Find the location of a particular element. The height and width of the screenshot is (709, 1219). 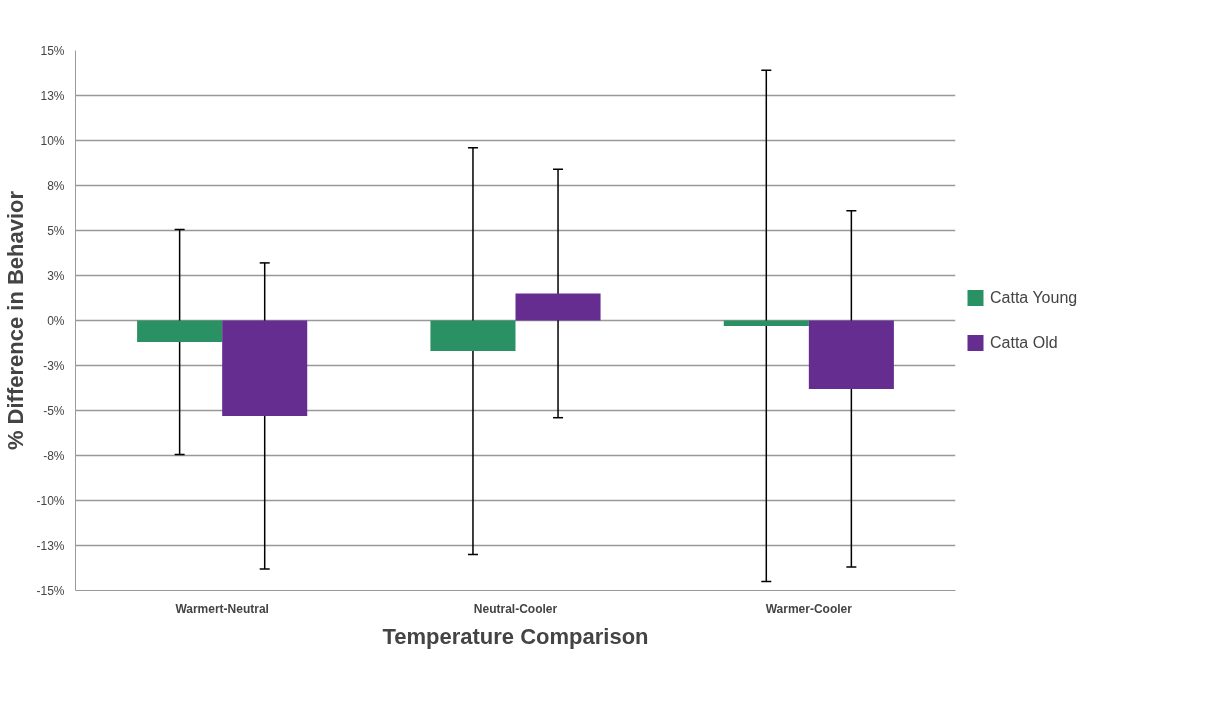

y-tick-label: 13% is located at coordinates (52, 95).